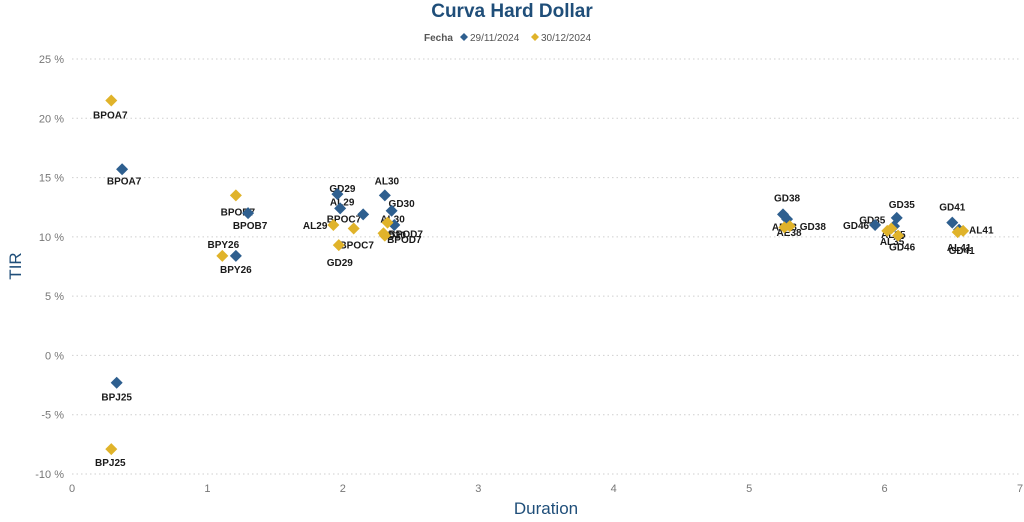 The width and height of the screenshot is (1024, 522). What do you see at coordinates (343, 489) in the screenshot?
I see `x-tick-label: 2` at bounding box center [343, 489].